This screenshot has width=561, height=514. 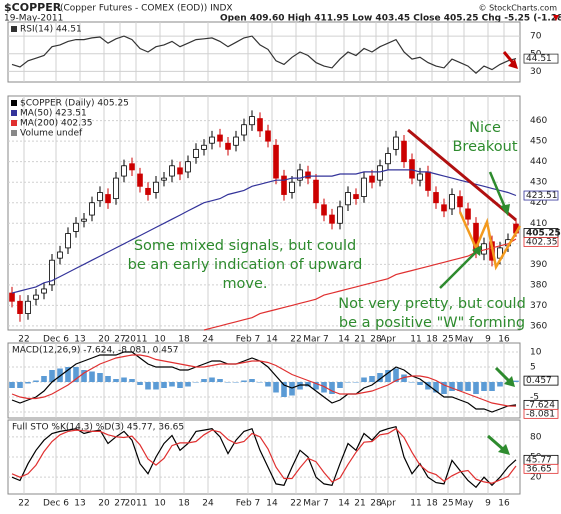 I want to click on x-tick-label: 25, so click(x=447, y=340).